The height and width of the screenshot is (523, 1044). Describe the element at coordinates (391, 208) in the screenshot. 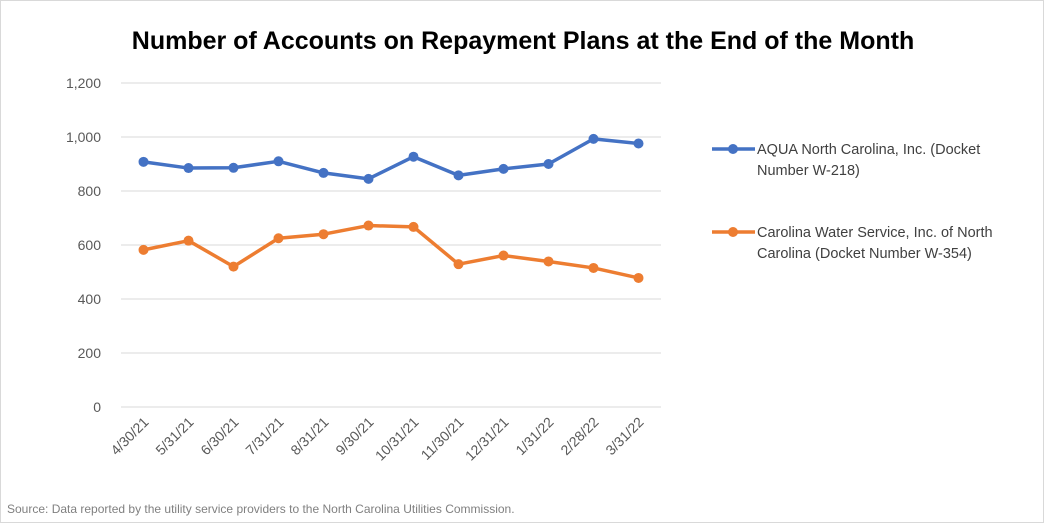

I see `series-lines` at that location.